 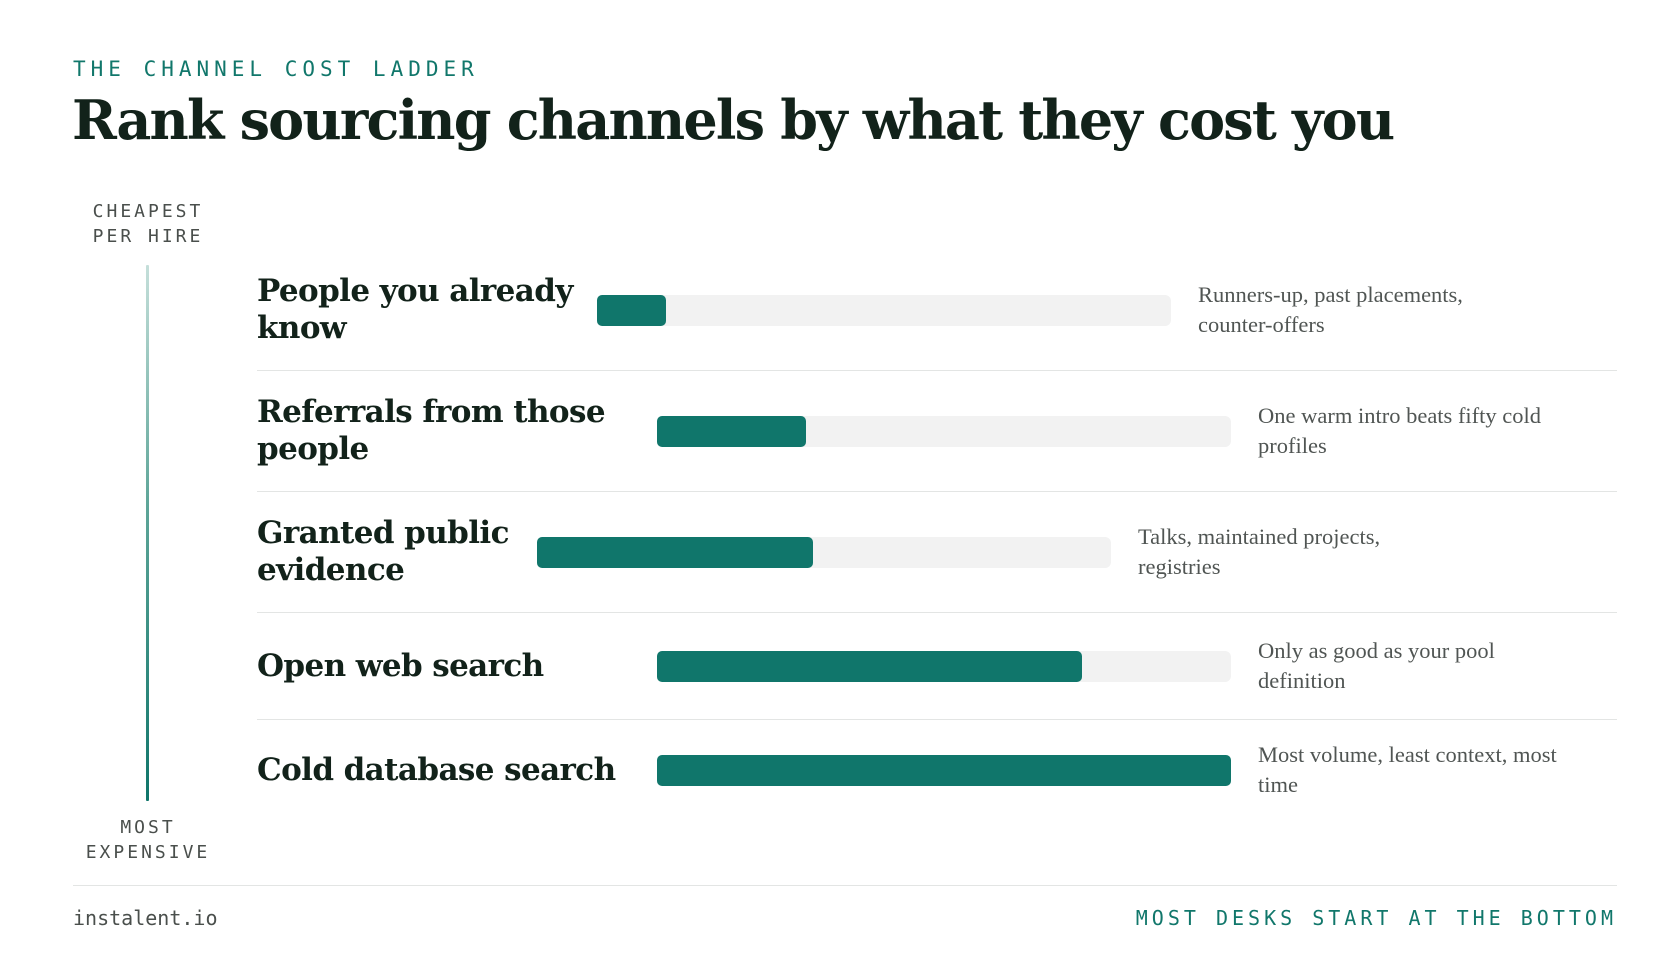 What do you see at coordinates (415, 309) in the screenshot?
I see `channel-label: People you already know` at bounding box center [415, 309].